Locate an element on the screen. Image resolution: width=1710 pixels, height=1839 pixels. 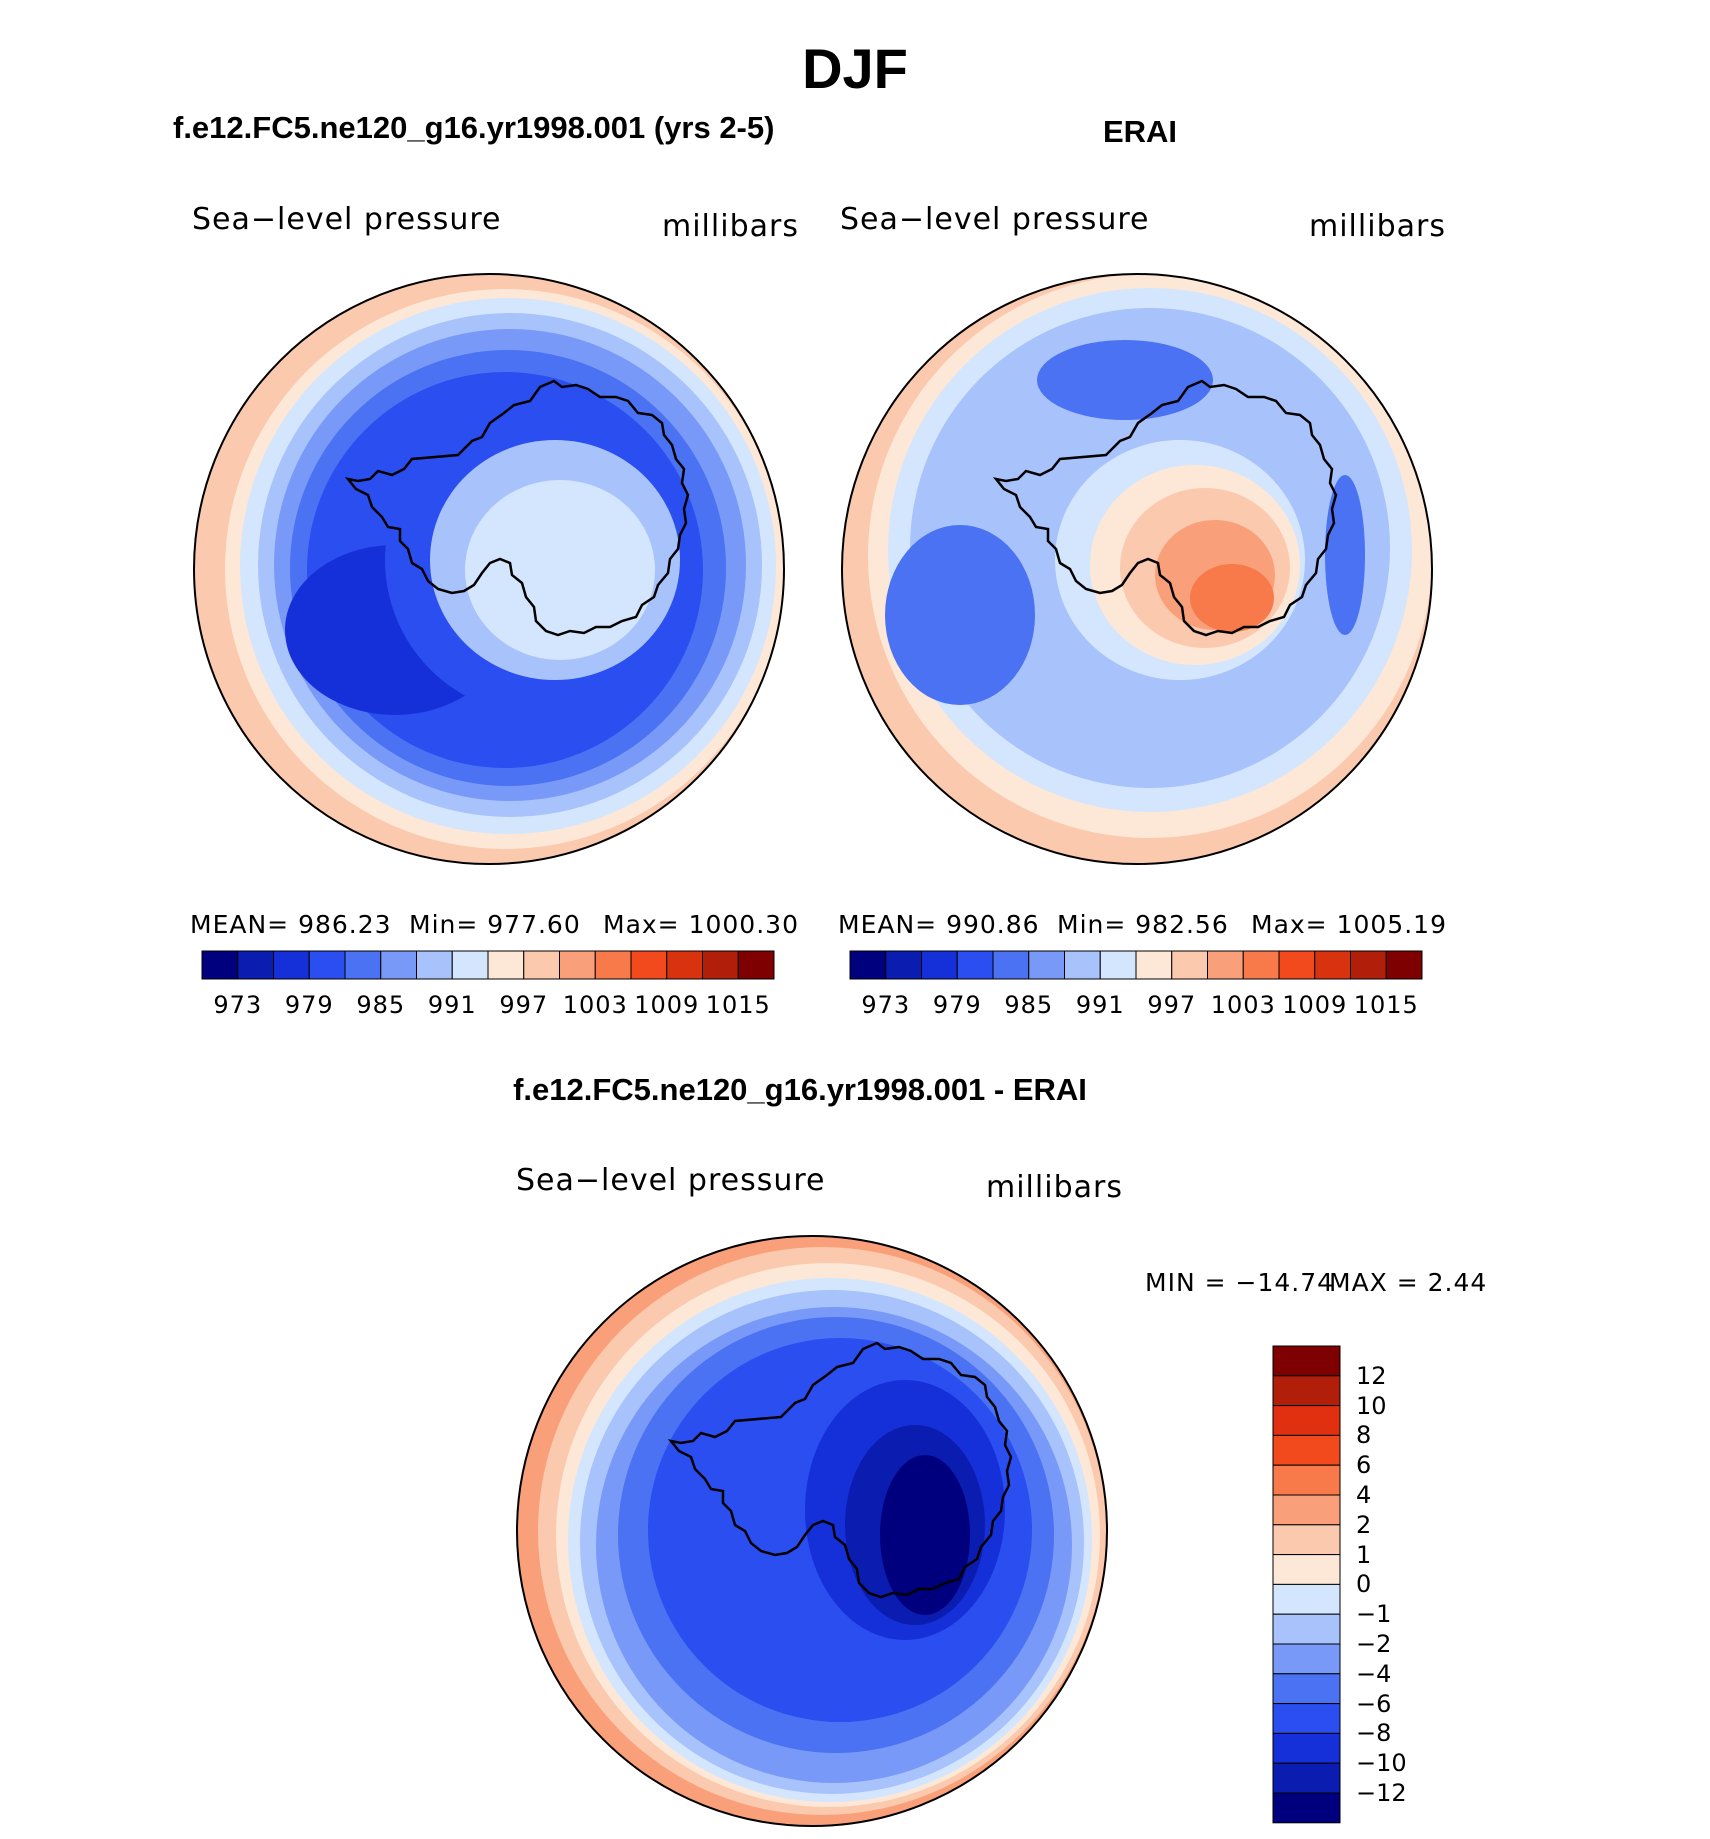
panel-3-map is located at coordinates (812, 1531).